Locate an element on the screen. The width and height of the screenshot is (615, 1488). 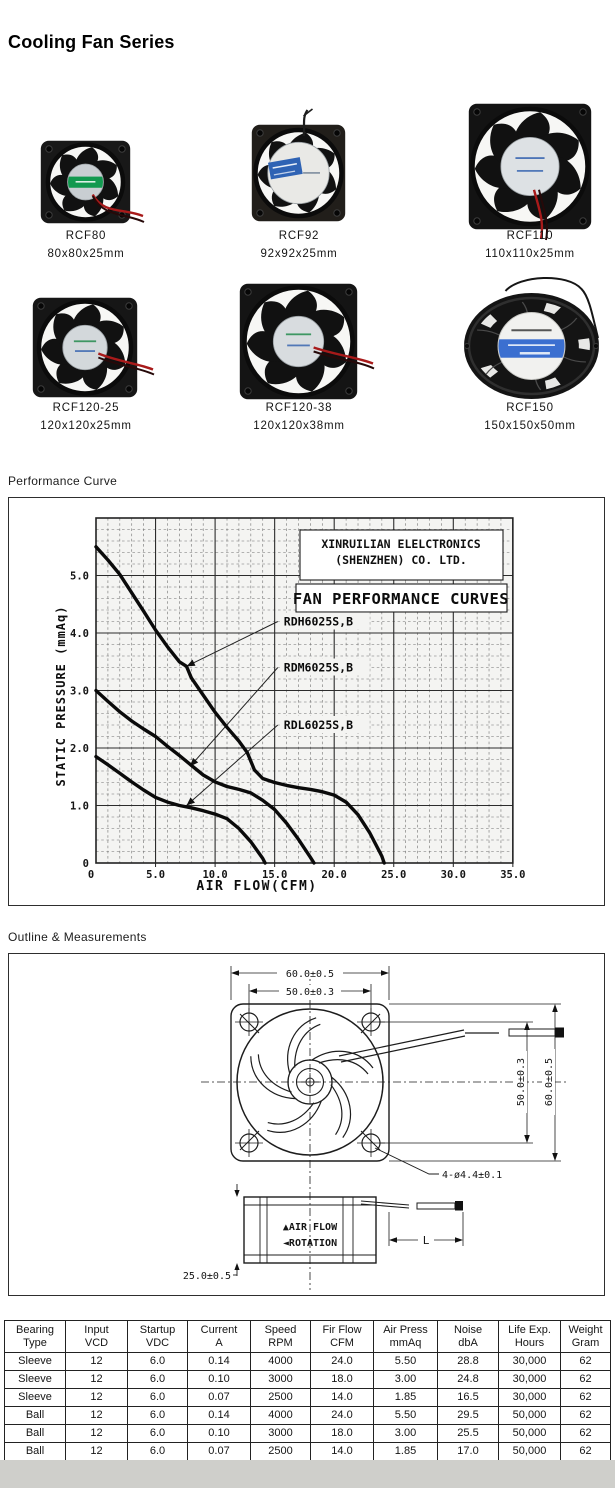
spec-row: Ball 12 6.0 0.14 4000 24.0 5.50 29.5 50,000 62 is located at coordinates (307, 1415).